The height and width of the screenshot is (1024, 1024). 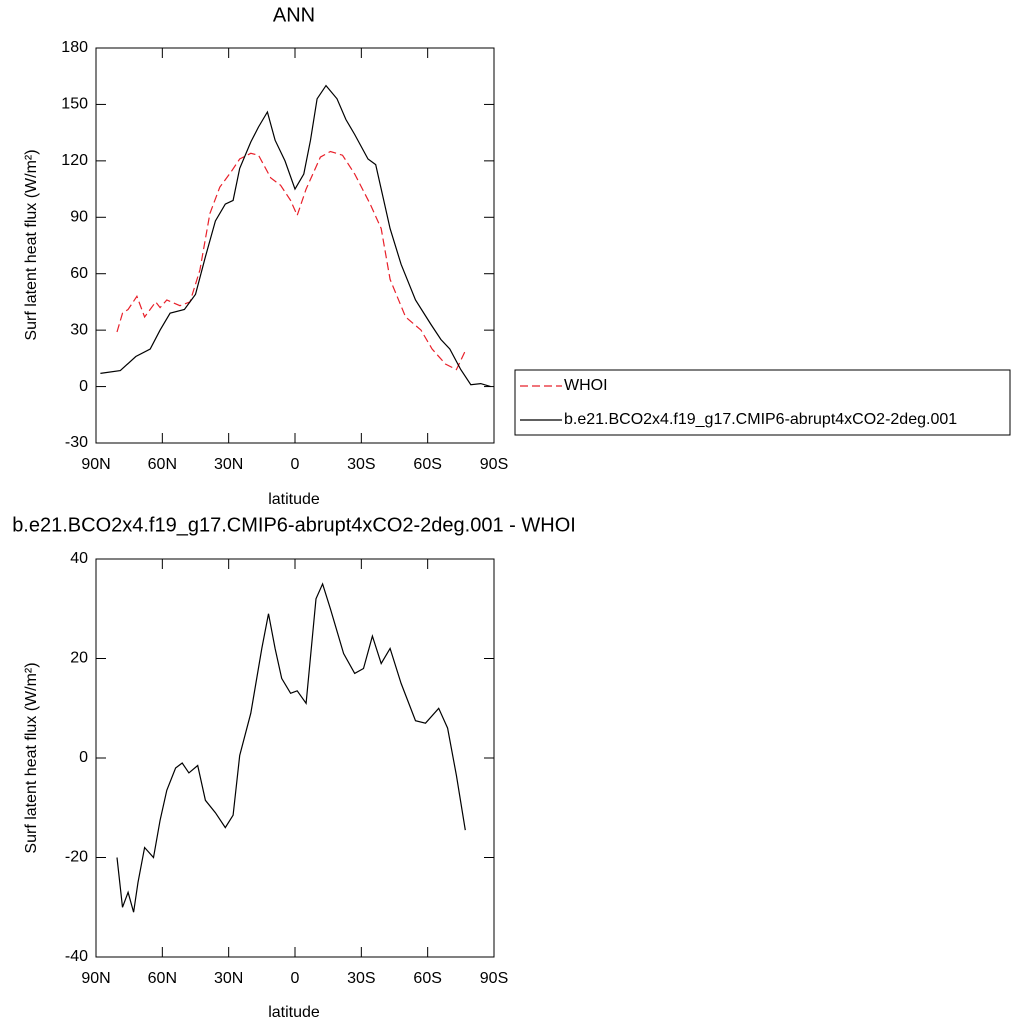 I want to click on legend-label: WHOI, so click(x=586, y=385).